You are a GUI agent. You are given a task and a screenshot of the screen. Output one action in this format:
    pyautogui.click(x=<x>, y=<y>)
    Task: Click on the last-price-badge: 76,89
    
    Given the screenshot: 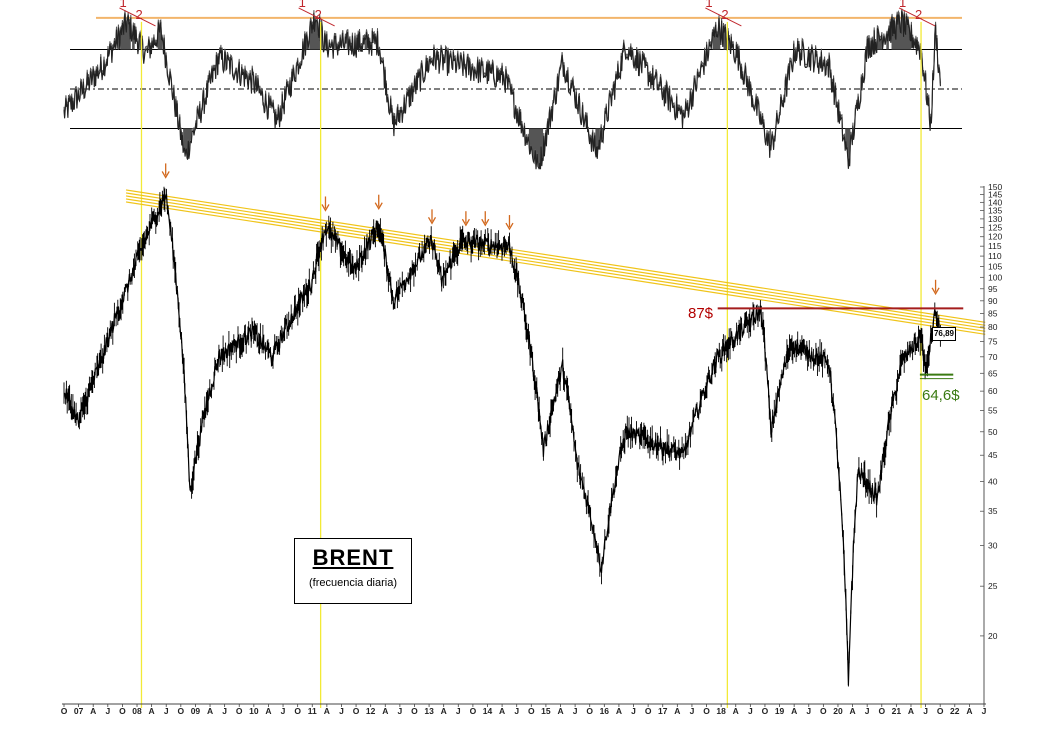 What is the action you would take?
    pyautogui.click(x=944, y=334)
    